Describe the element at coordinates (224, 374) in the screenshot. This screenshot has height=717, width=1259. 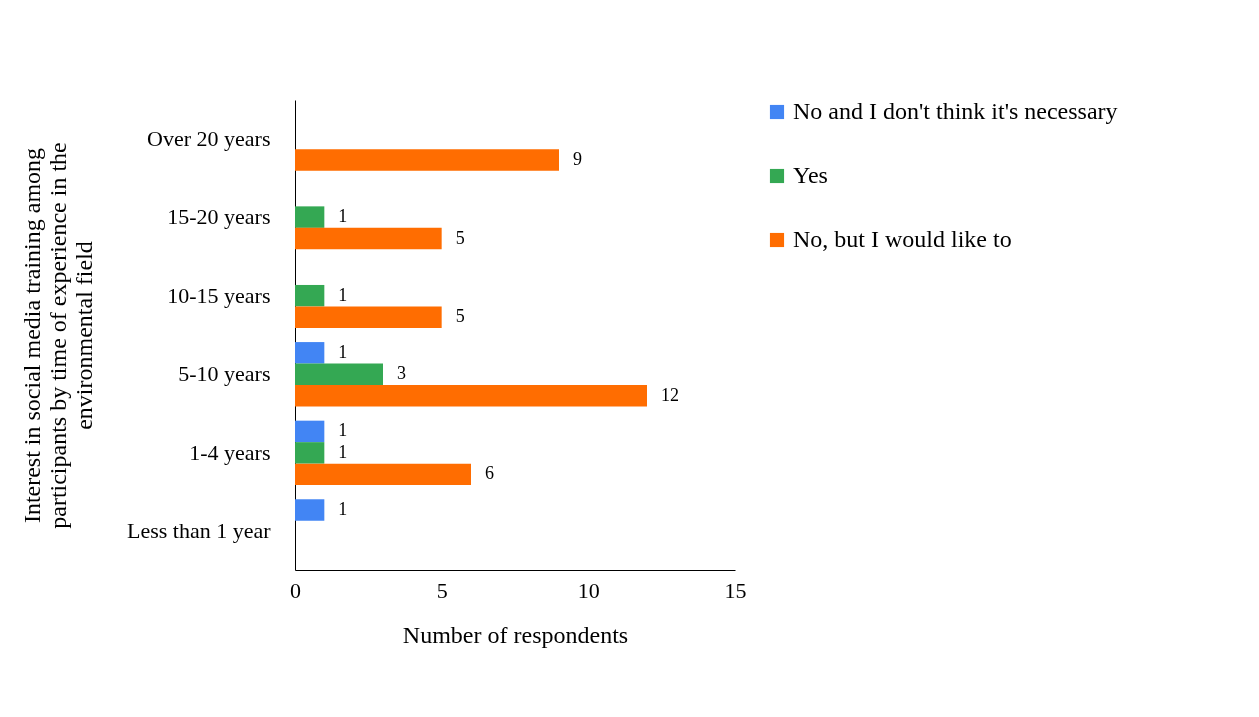
I see `y-tick-label: 5-10 years` at that location.